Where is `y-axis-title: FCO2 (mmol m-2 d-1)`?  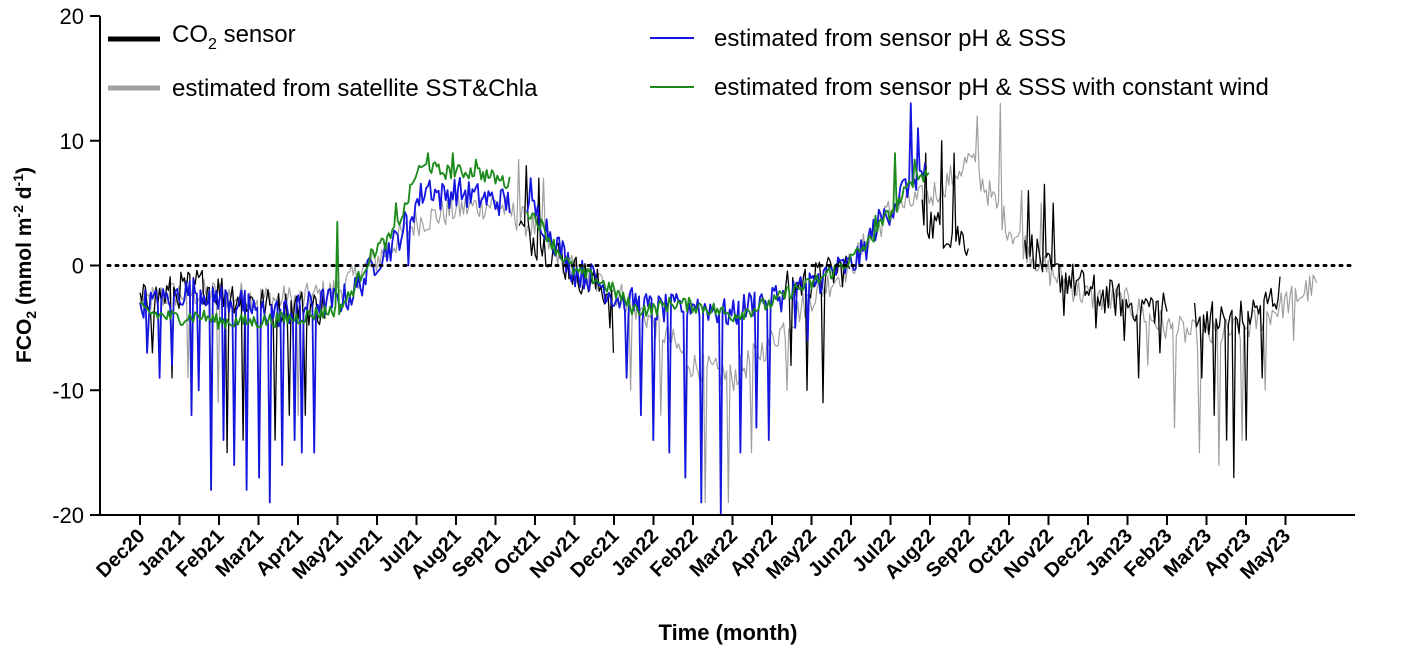 y-axis-title: FCO2 (mmol m-2 d-1) is located at coordinates (24, 265).